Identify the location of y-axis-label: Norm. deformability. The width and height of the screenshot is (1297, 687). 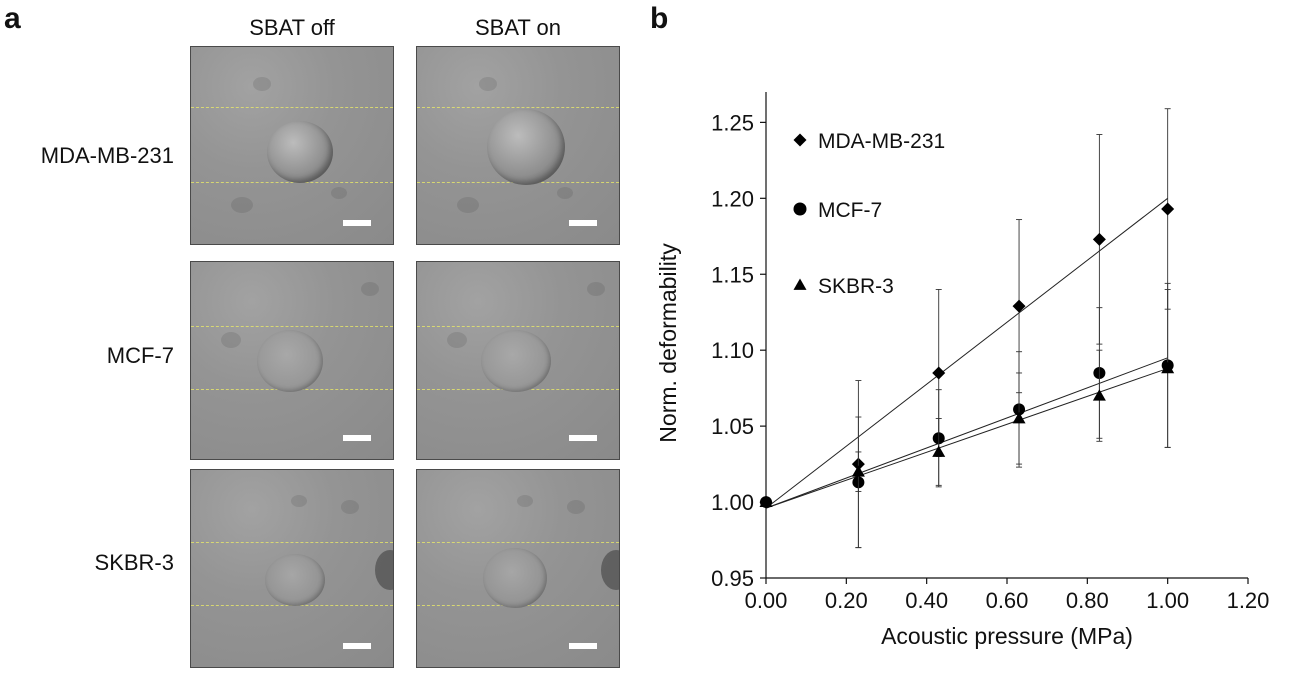
(668, 343).